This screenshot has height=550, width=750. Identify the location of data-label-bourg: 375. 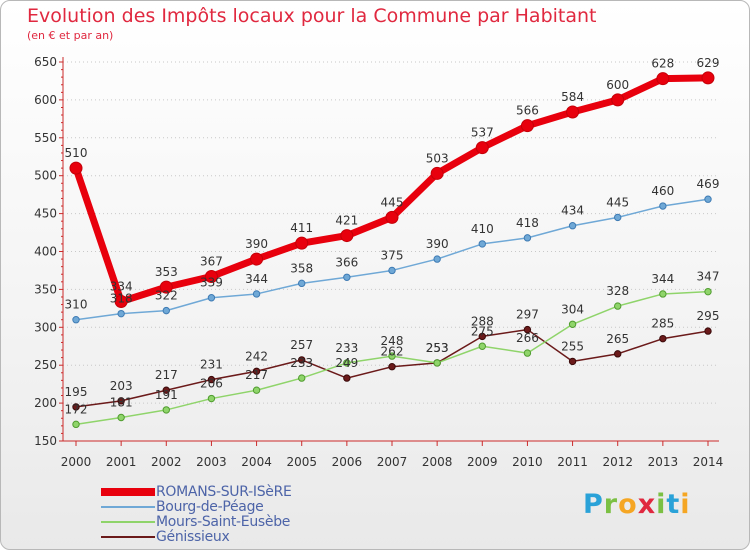
(392, 255).